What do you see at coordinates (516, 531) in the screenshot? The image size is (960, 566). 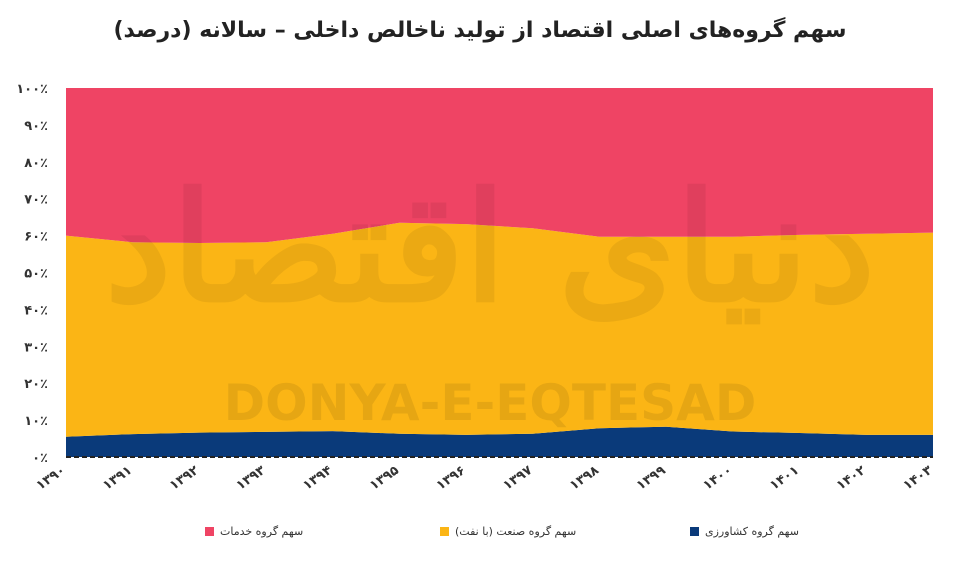 I see `legend-label-industry: سهم گروه صنعت (با نفت)` at bounding box center [516, 531].